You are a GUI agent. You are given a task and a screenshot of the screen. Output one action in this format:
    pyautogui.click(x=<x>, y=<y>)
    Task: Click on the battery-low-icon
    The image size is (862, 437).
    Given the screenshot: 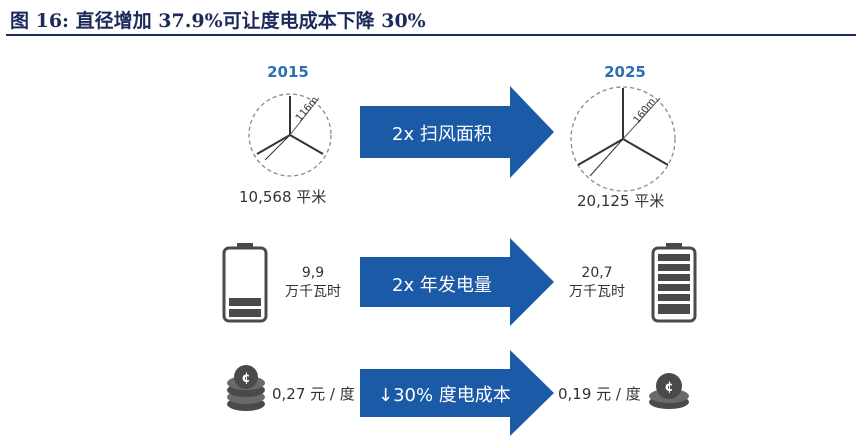 What is the action you would take?
    pyautogui.click(x=245, y=283)
    